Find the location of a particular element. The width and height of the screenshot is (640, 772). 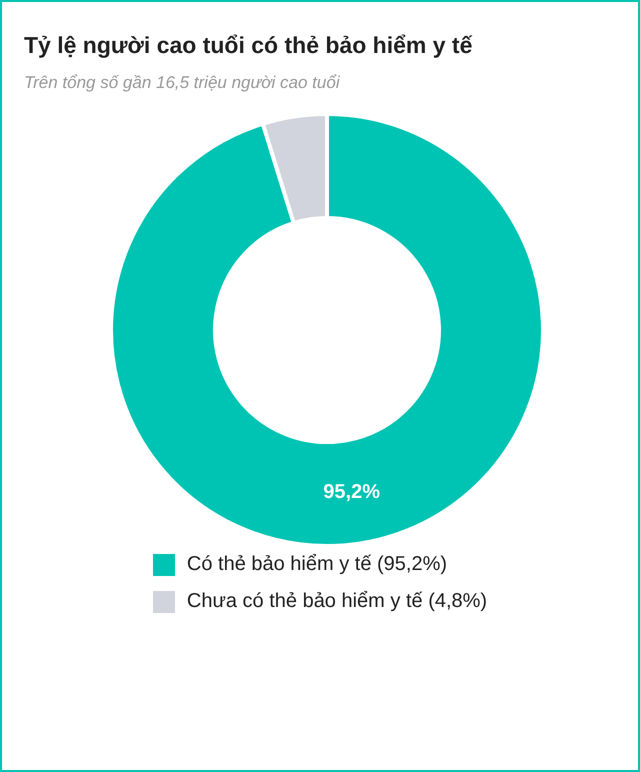

data-label: 95,2% is located at coordinates (351, 492).